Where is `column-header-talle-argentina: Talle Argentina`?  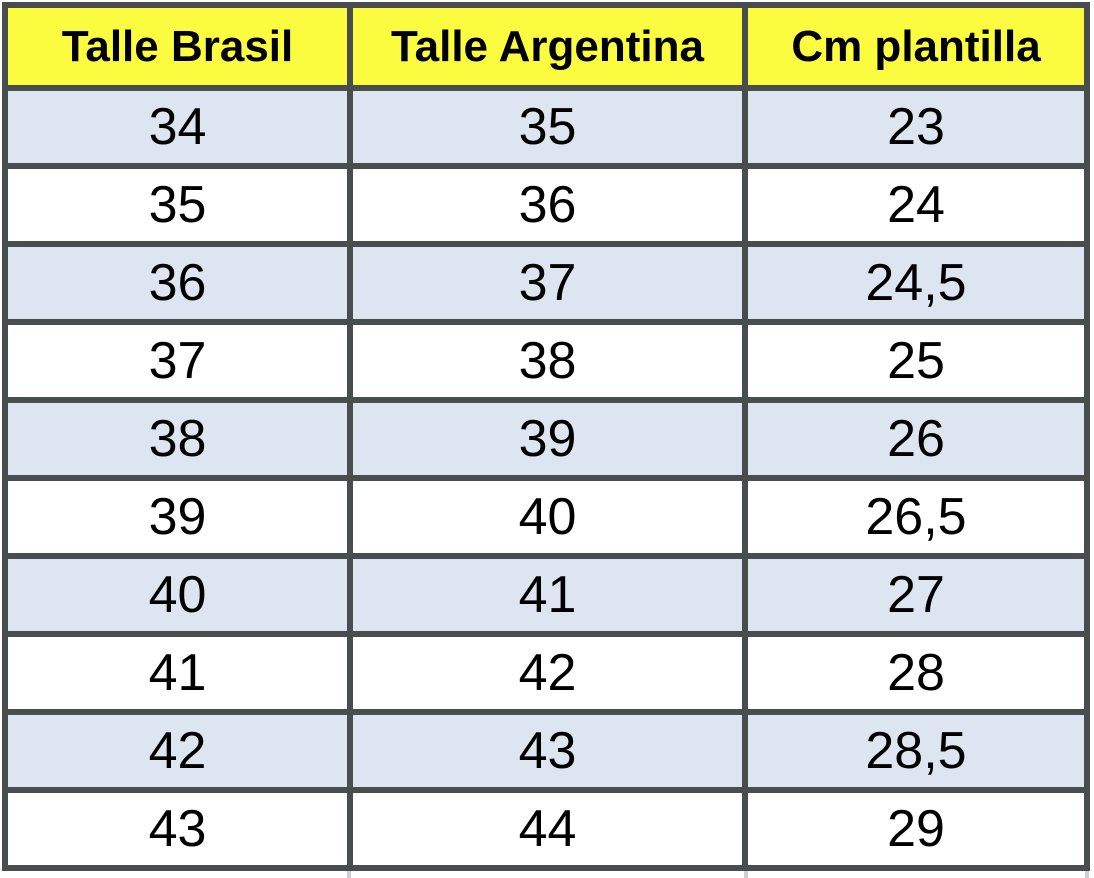
column-header-talle-argentina: Talle Argentina is located at coordinates (547, 46).